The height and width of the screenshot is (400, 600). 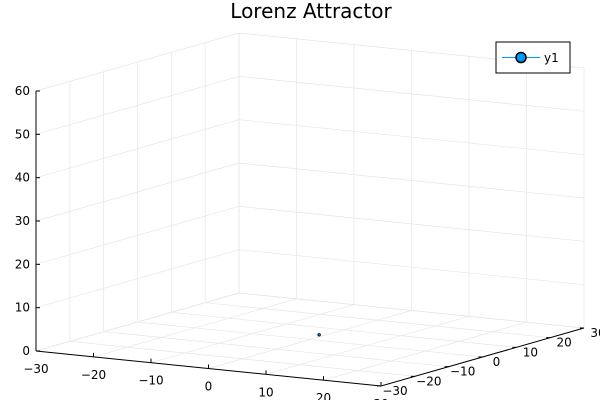 What do you see at coordinates (311, 11) in the screenshot?
I see `chart-title: Lorenz Attractor` at bounding box center [311, 11].